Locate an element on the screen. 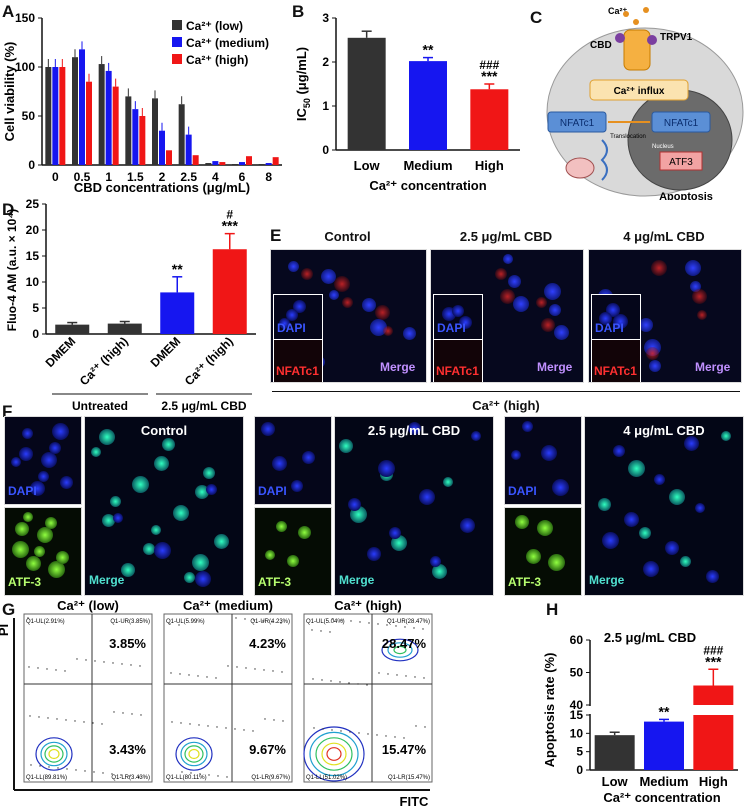  nucleus-shape is located at coordinates (680, 140).